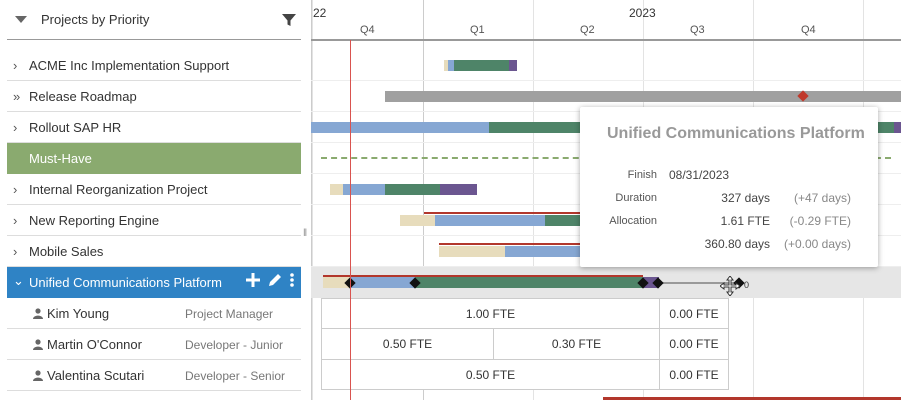 The height and width of the screenshot is (400, 901). Describe the element at coordinates (66, 251) in the screenshot. I see `project-name: Mobile Sales` at that location.